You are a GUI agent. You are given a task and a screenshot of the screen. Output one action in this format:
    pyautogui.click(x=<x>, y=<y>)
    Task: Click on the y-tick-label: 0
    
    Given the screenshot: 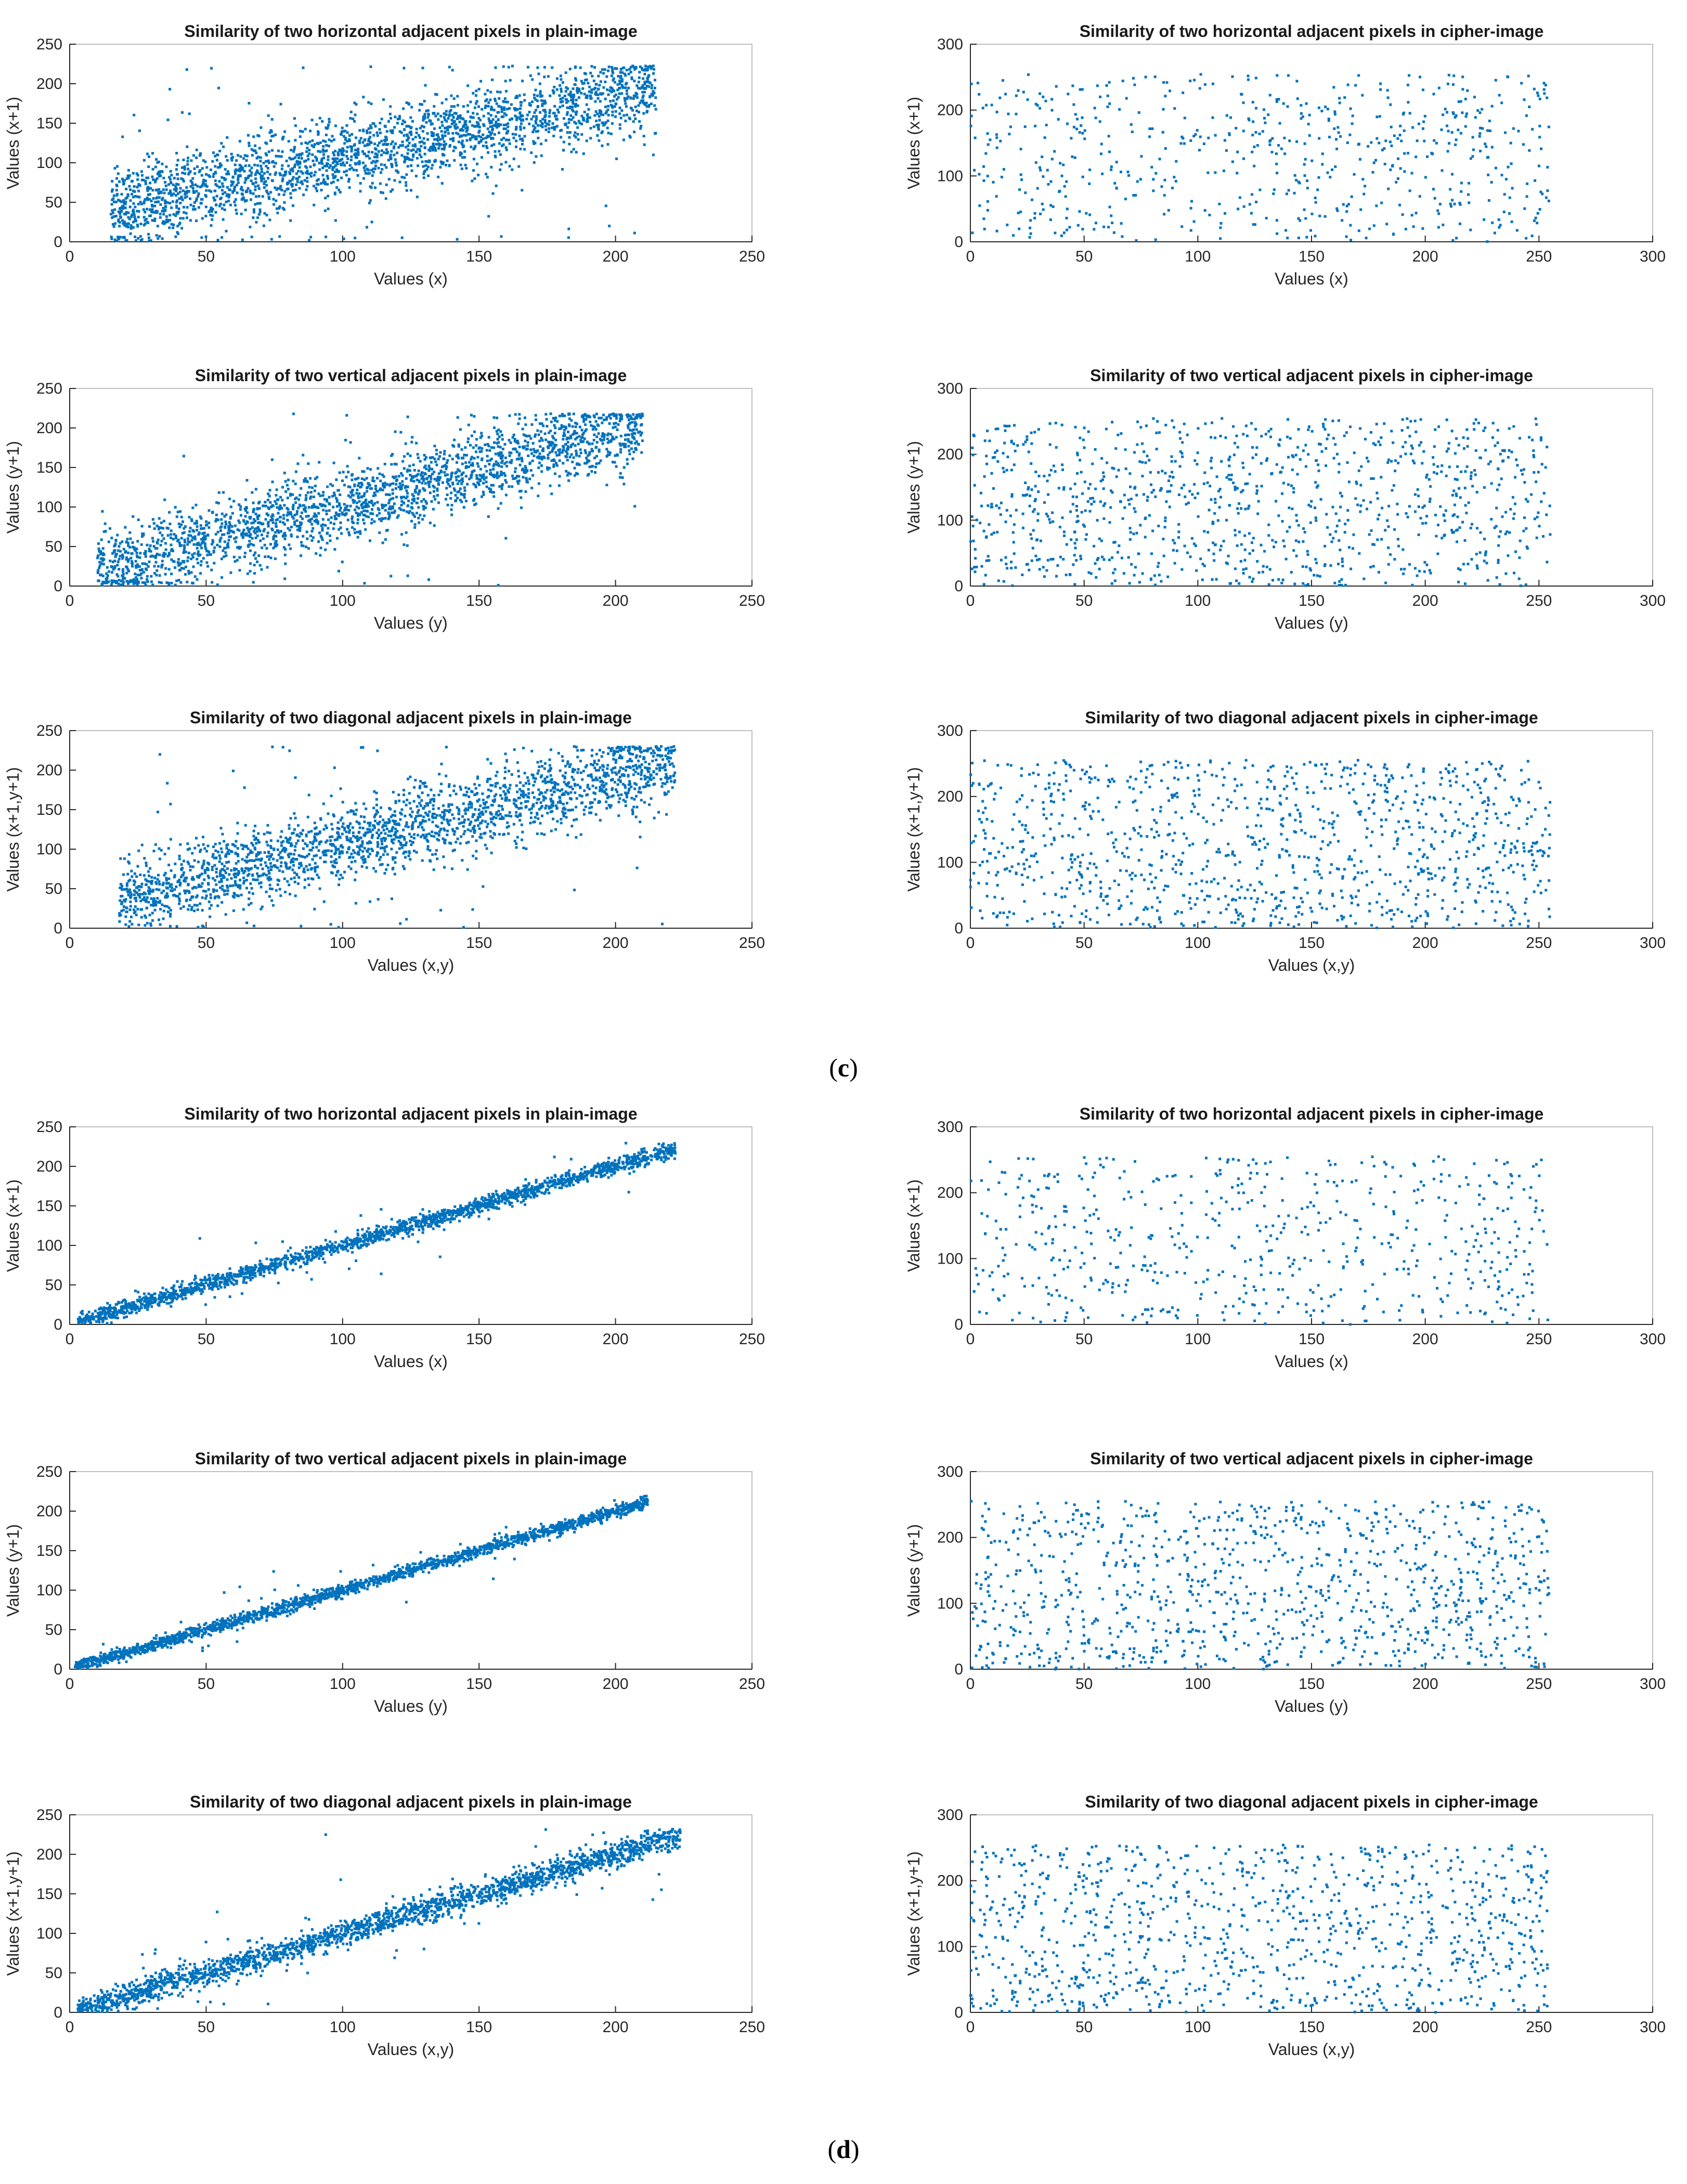 What is the action you would take?
    pyautogui.click(x=58, y=242)
    